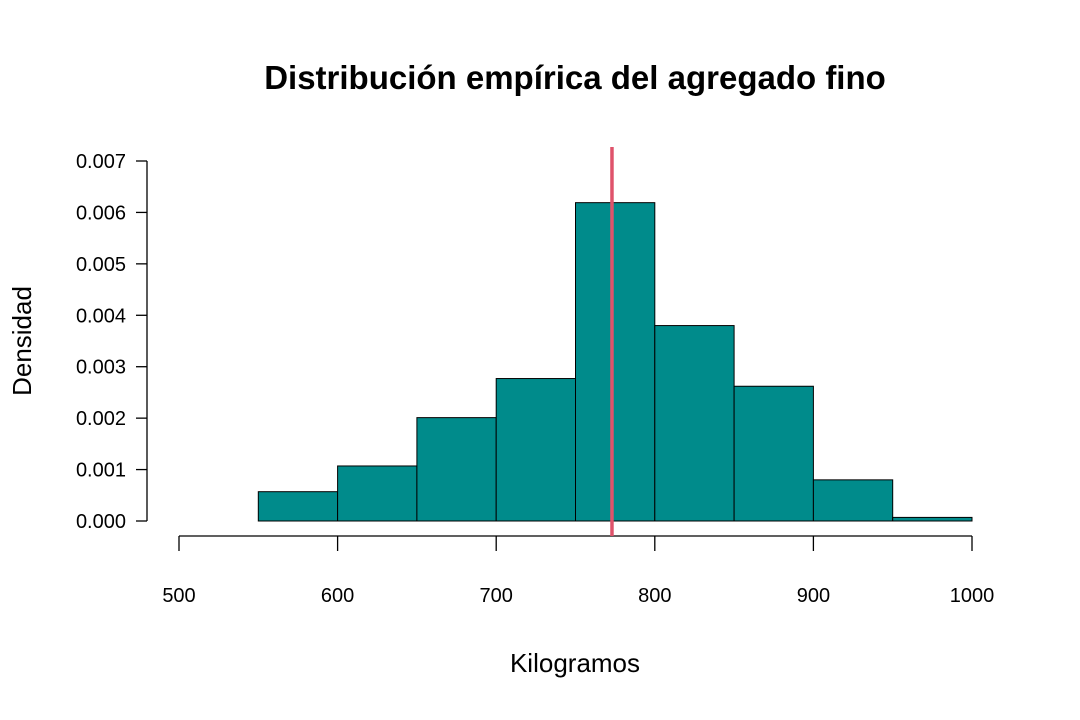 Image resolution: width=1080 pixels, height=720 pixels. I want to click on x-tick-label: 500, so click(178, 596).